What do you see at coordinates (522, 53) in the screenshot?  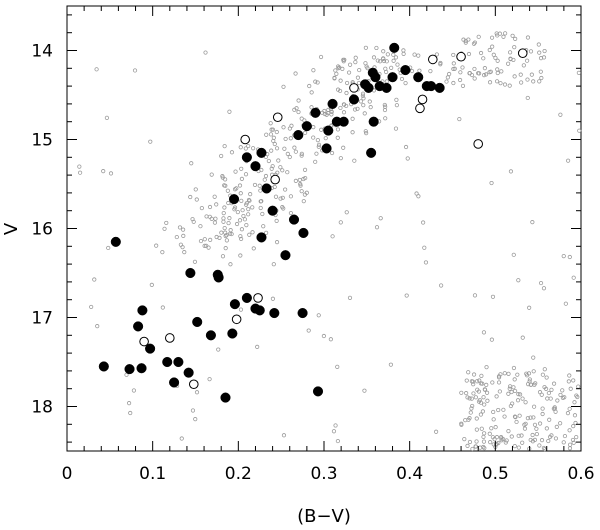 I see `open-point` at bounding box center [522, 53].